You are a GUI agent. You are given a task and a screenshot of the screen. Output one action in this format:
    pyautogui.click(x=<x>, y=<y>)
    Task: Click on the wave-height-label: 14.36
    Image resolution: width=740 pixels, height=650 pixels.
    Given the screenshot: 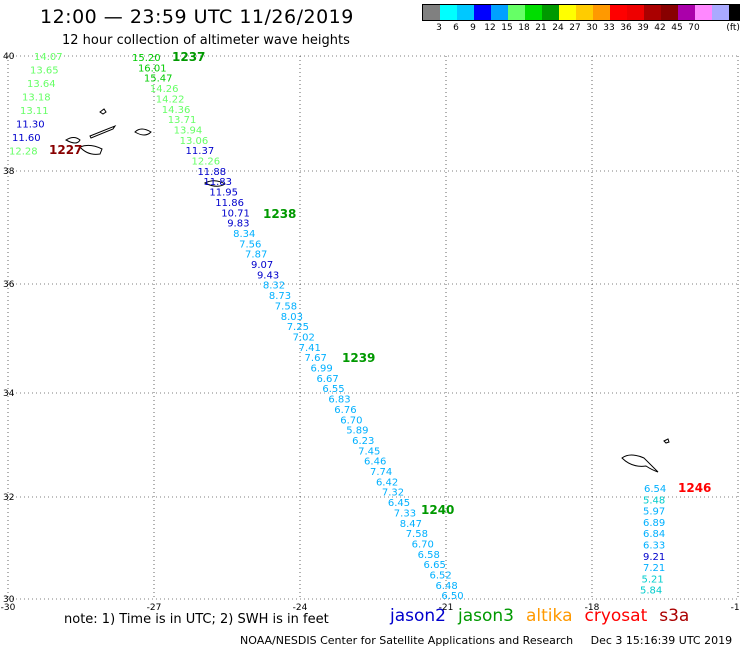 What is the action you would take?
    pyautogui.click(x=176, y=110)
    